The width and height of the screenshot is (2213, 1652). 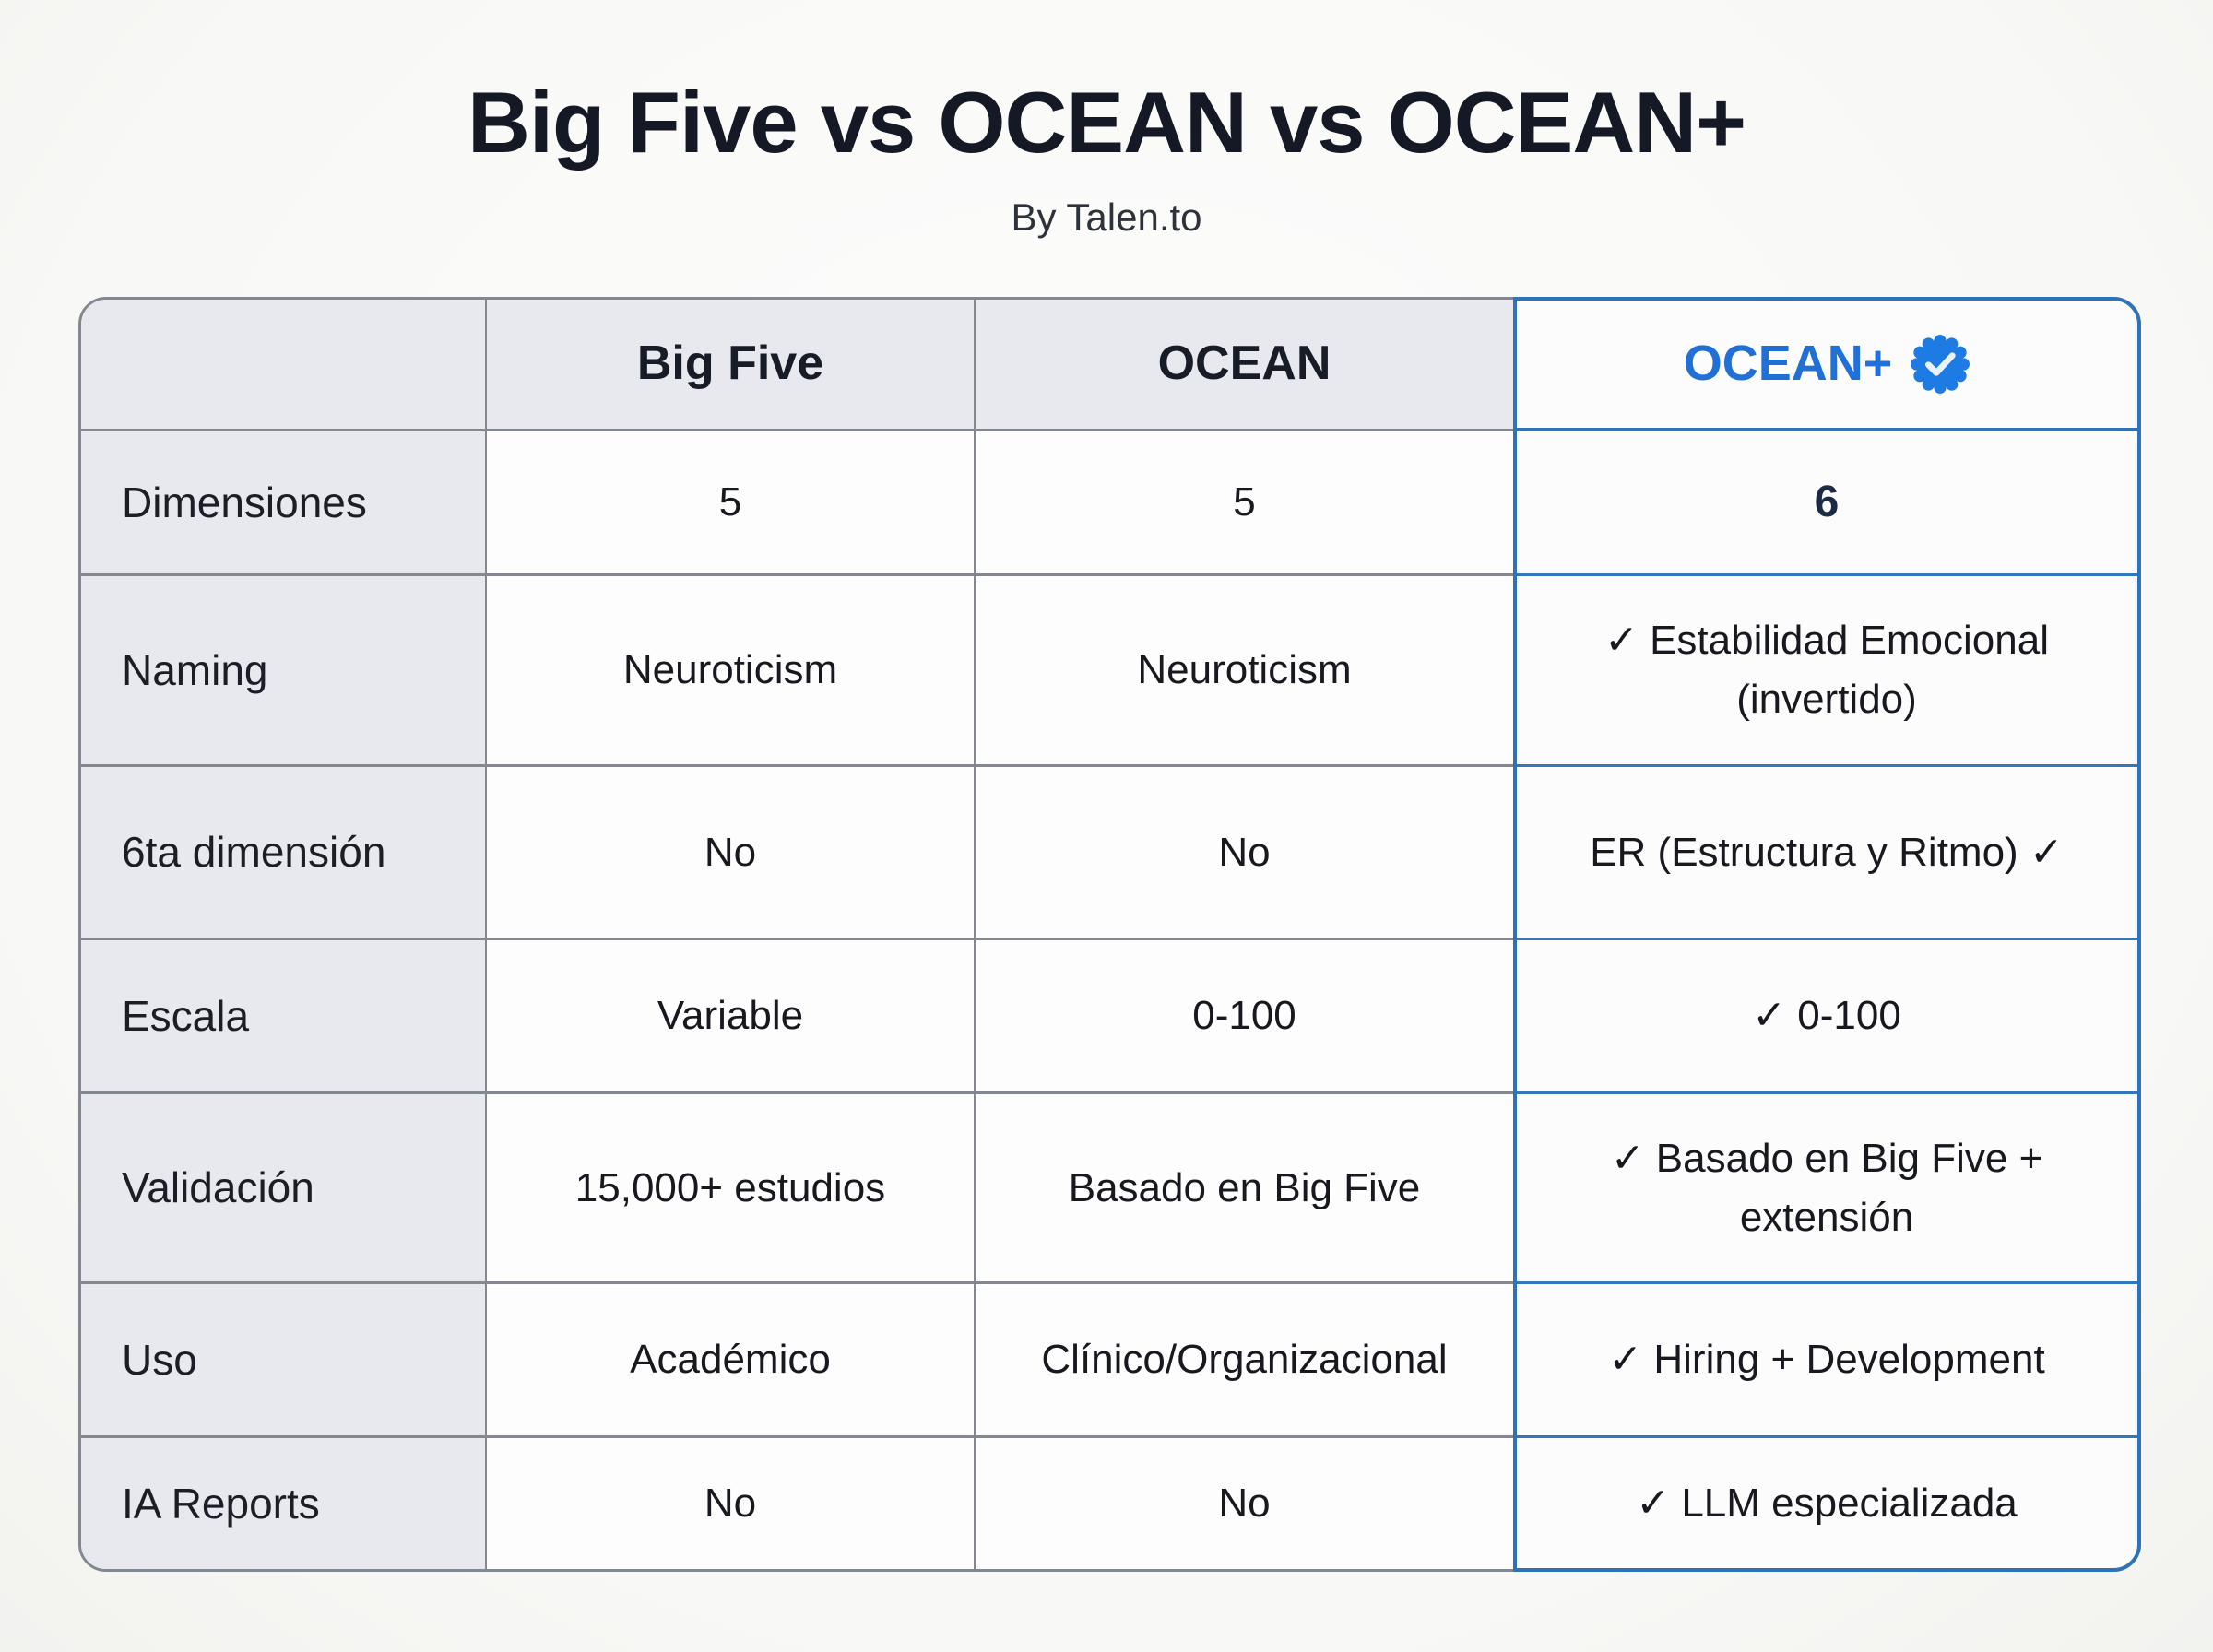 What do you see at coordinates (731, 671) in the screenshot?
I see `cell-big-five: Neuroticism` at bounding box center [731, 671].